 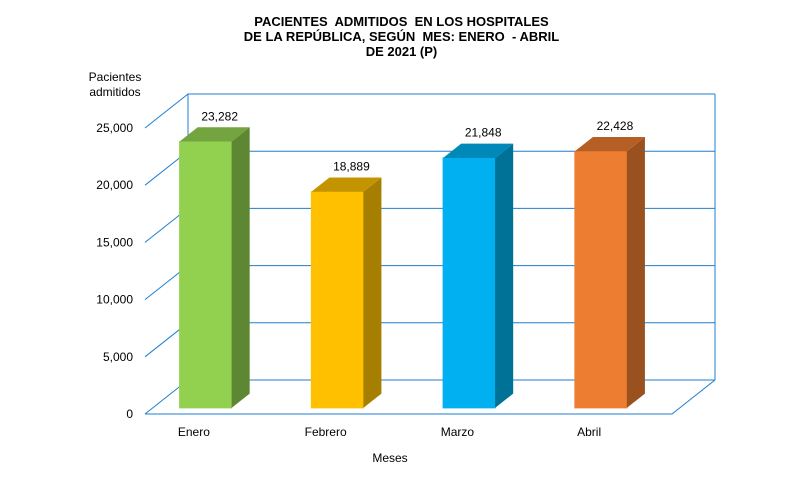 What do you see at coordinates (194, 432) in the screenshot?
I see `x-tick-label: Enero` at bounding box center [194, 432].